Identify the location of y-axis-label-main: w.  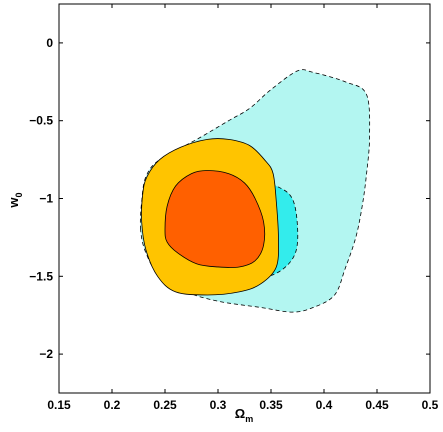
(13, 203).